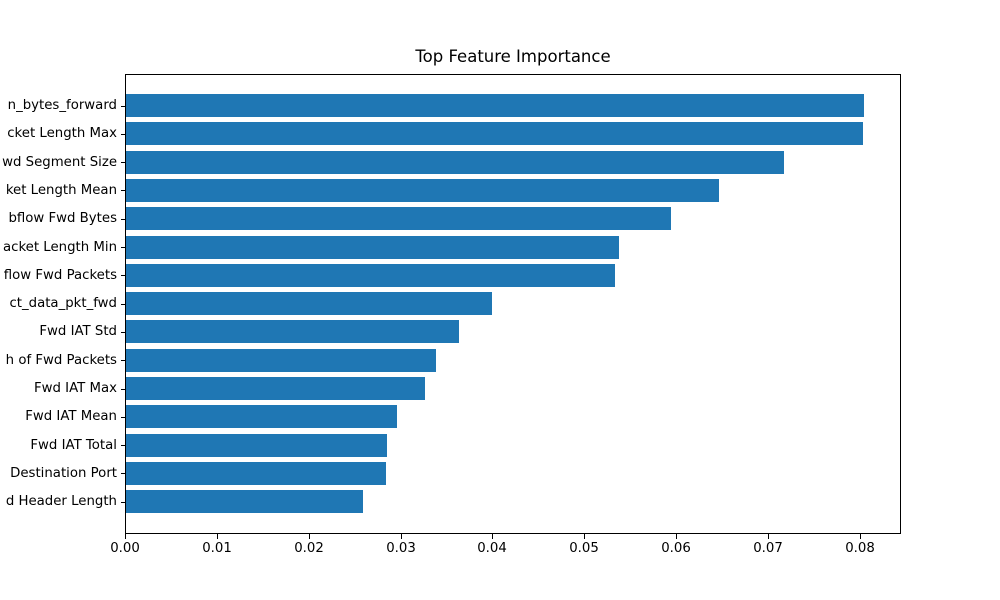 This screenshot has width=1000, height=600. I want to click on y-tick-label-8: Fwd IAT Std, so click(78, 332).